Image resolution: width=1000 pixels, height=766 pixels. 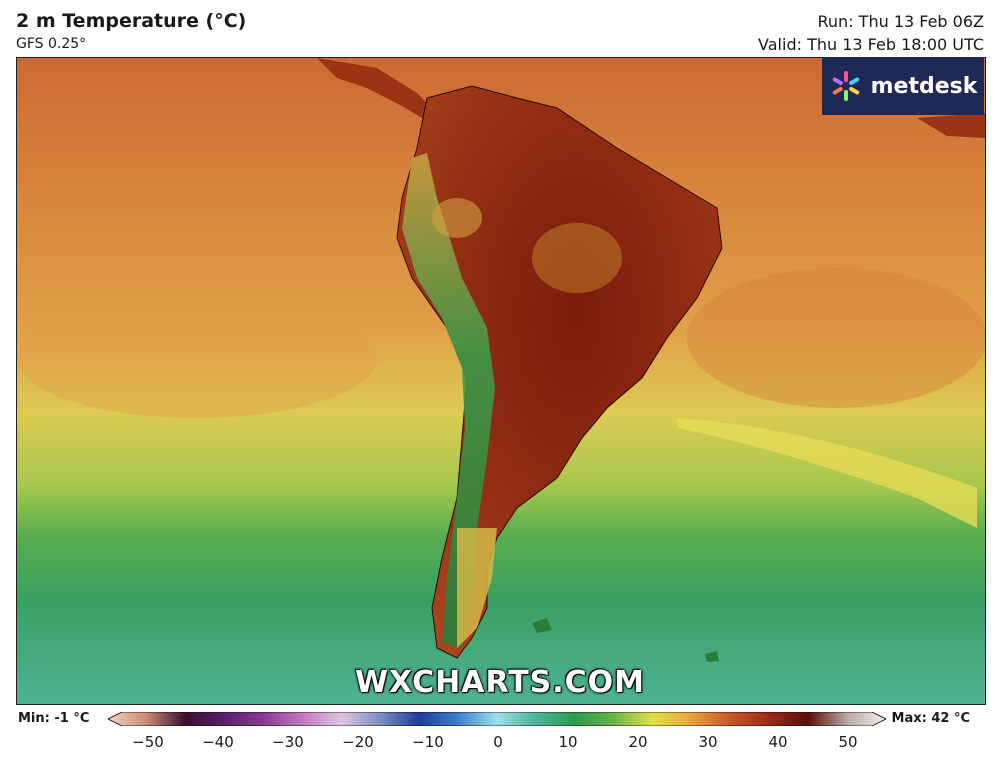 What do you see at coordinates (448, 400) in the screenshot?
I see `andes` at bounding box center [448, 400].